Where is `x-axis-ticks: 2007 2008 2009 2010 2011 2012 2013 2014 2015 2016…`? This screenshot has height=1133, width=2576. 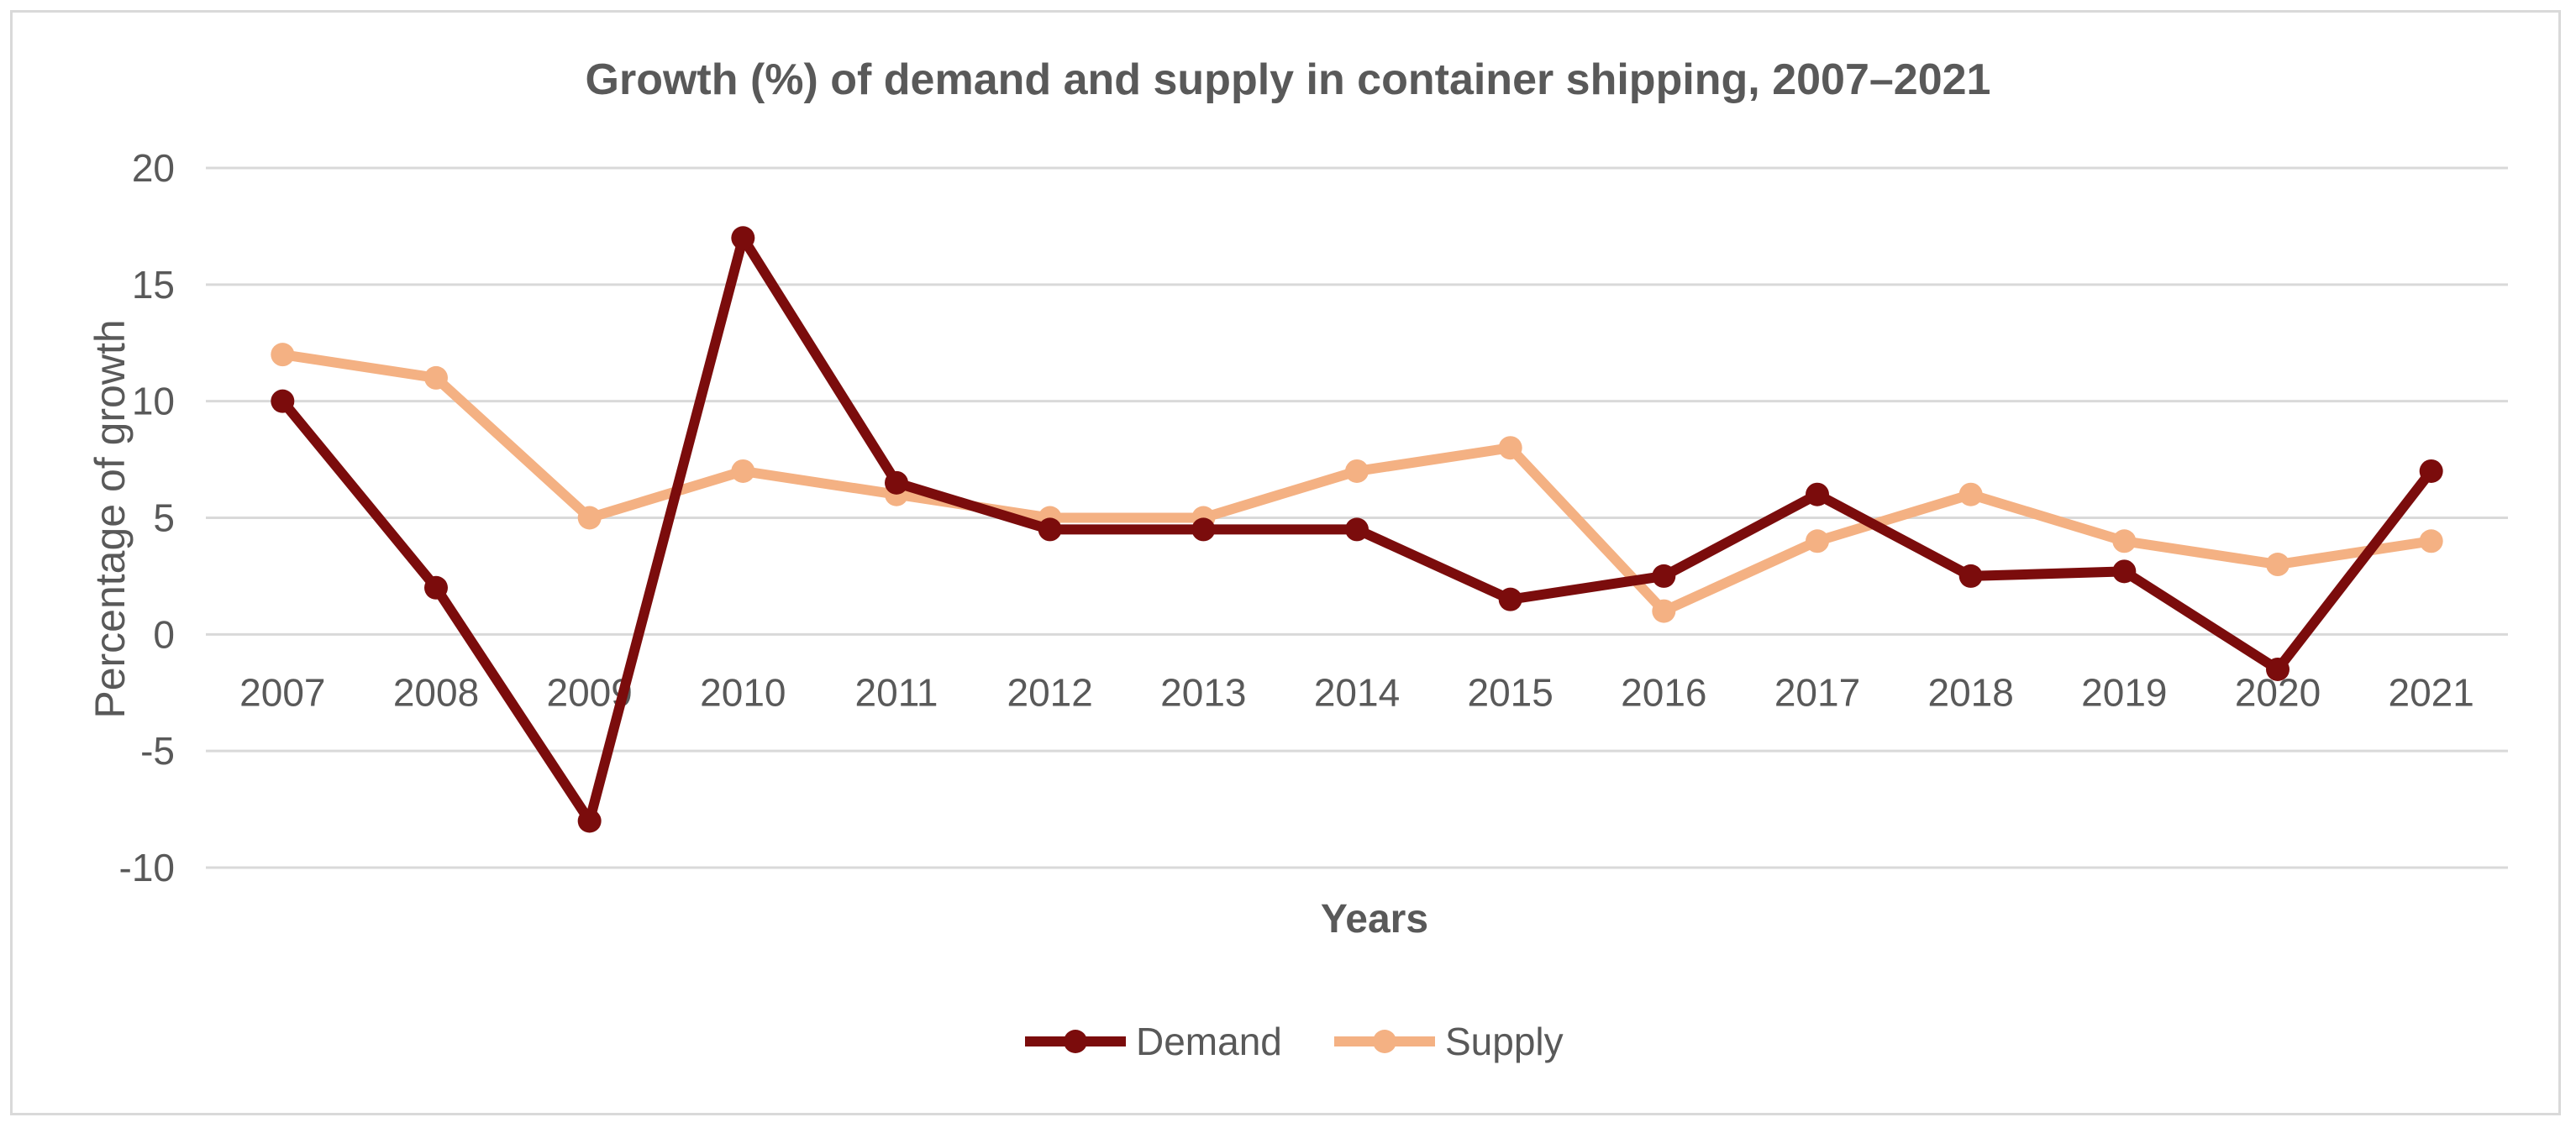 x-axis-ticks: 2007 2008 2009 2010 2011 2012 2013 2014 2015 2016… is located at coordinates (1356, 692).